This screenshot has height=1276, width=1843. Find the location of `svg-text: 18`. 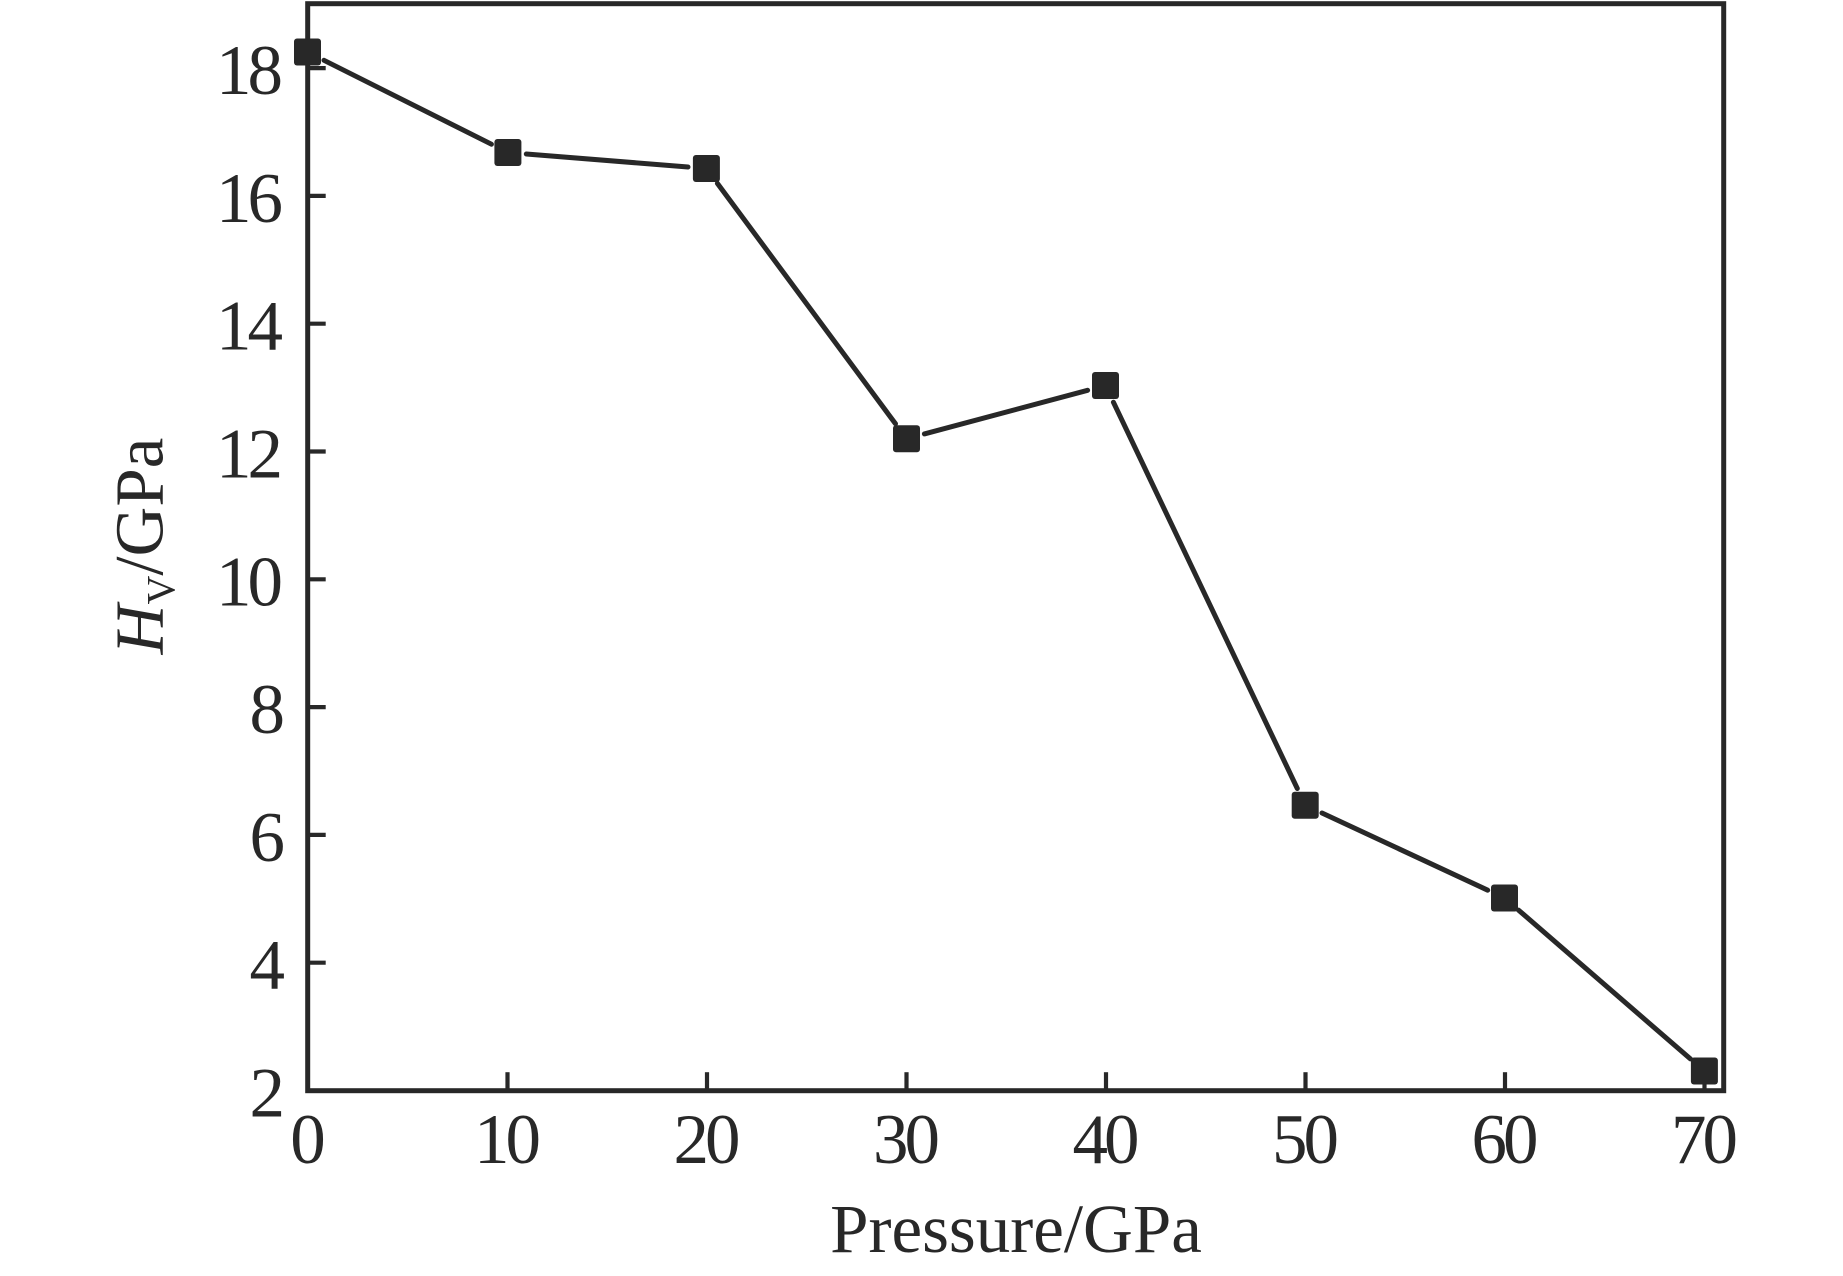

svg-text: 18 is located at coordinates (248, 71).